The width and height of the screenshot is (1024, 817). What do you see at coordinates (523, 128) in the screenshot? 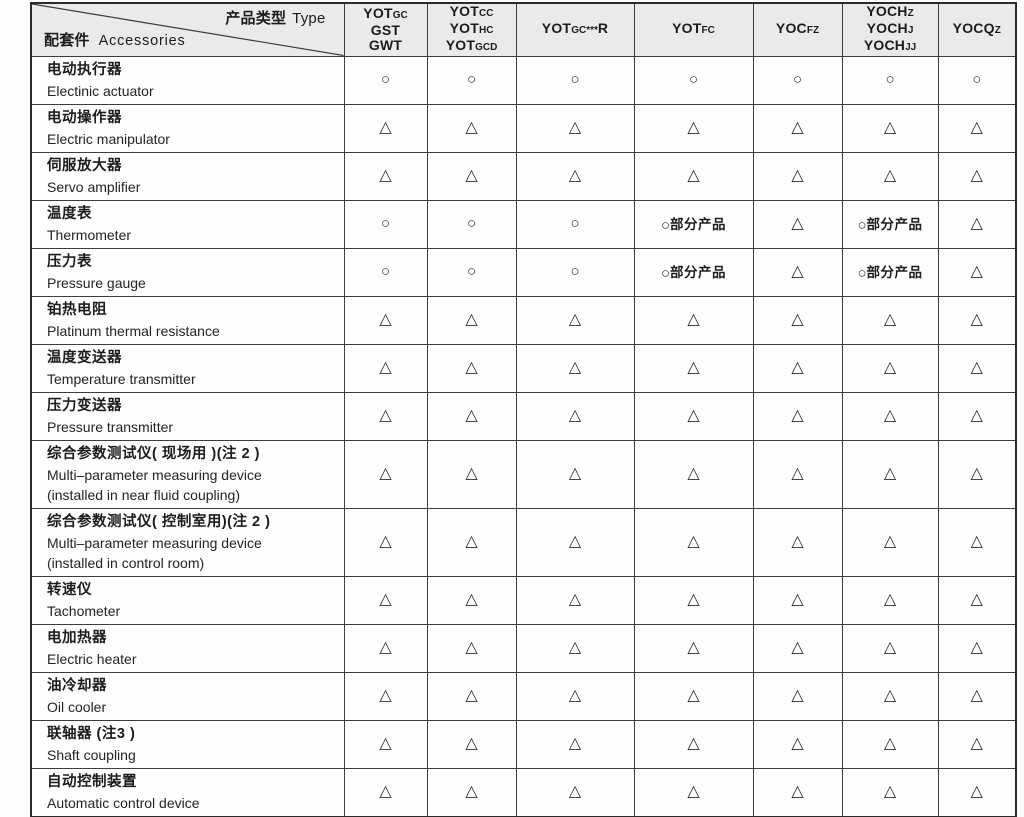
I see `table-row: 电动操作器 Electric manipulator △ △ △ △ △ △ △` at bounding box center [523, 128].